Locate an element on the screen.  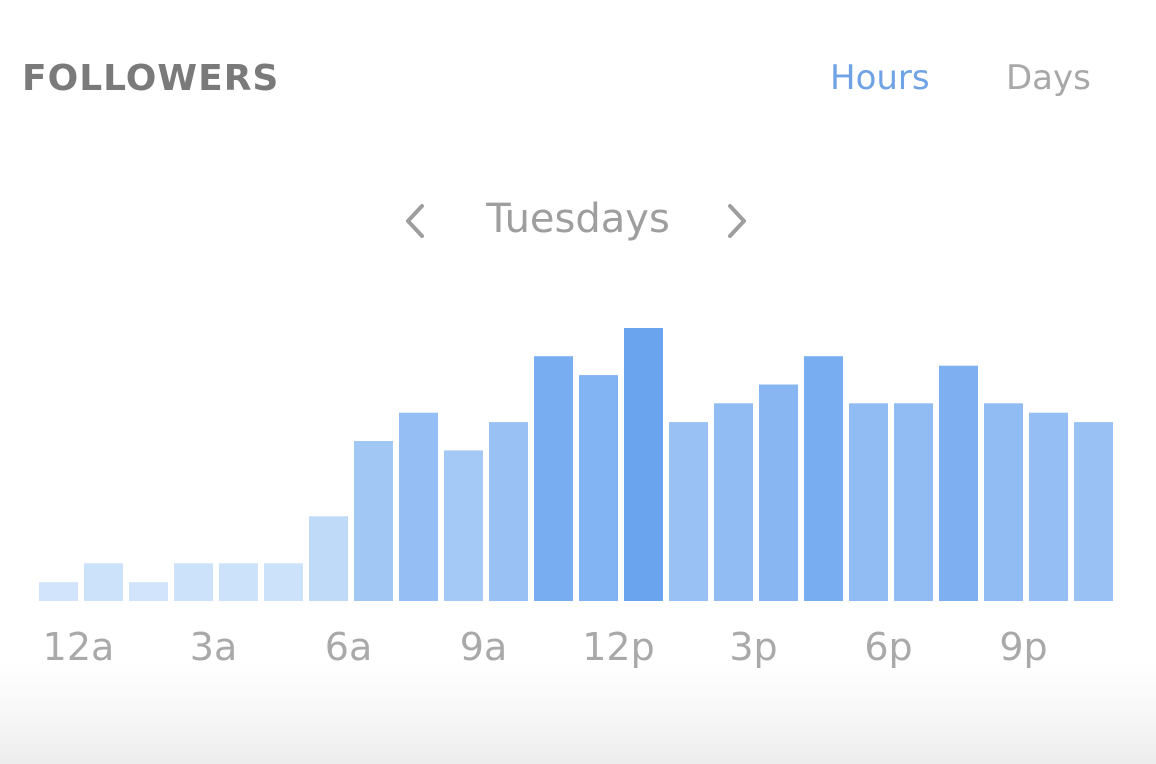
bar-4a is located at coordinates (238, 582).